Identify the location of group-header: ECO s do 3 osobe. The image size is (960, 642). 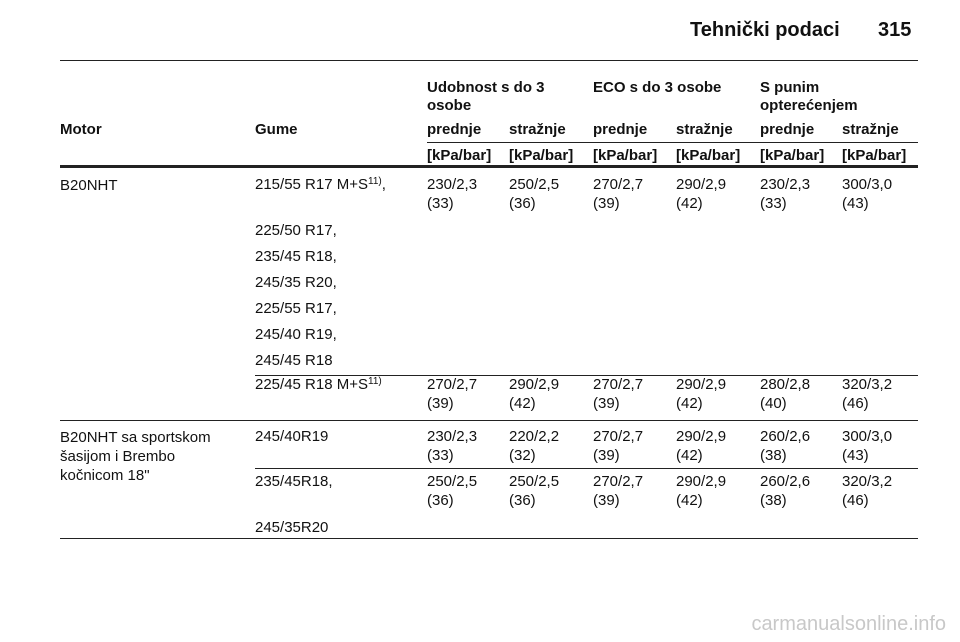
(657, 87).